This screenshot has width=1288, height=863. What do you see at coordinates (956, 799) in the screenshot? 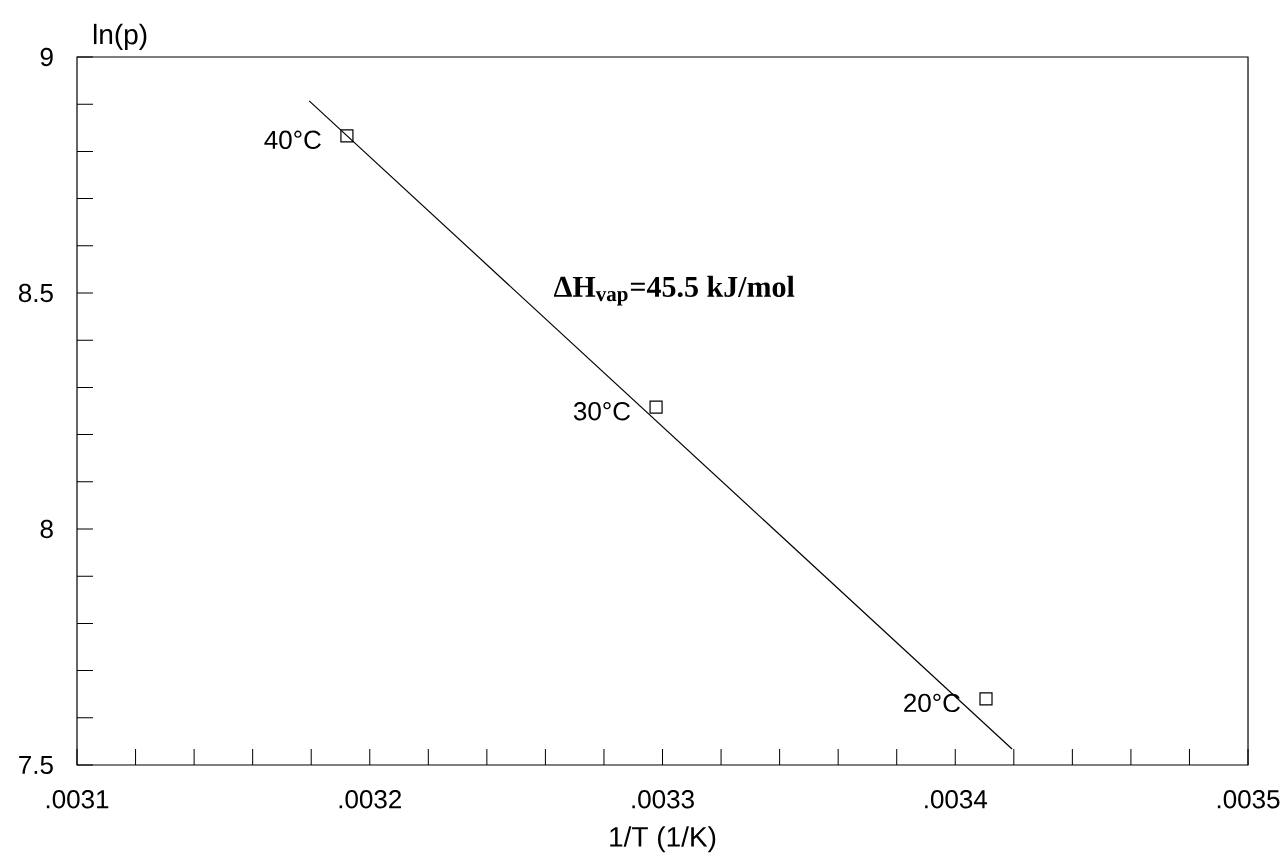
I see `x-tick-label: .0034` at bounding box center [956, 799].